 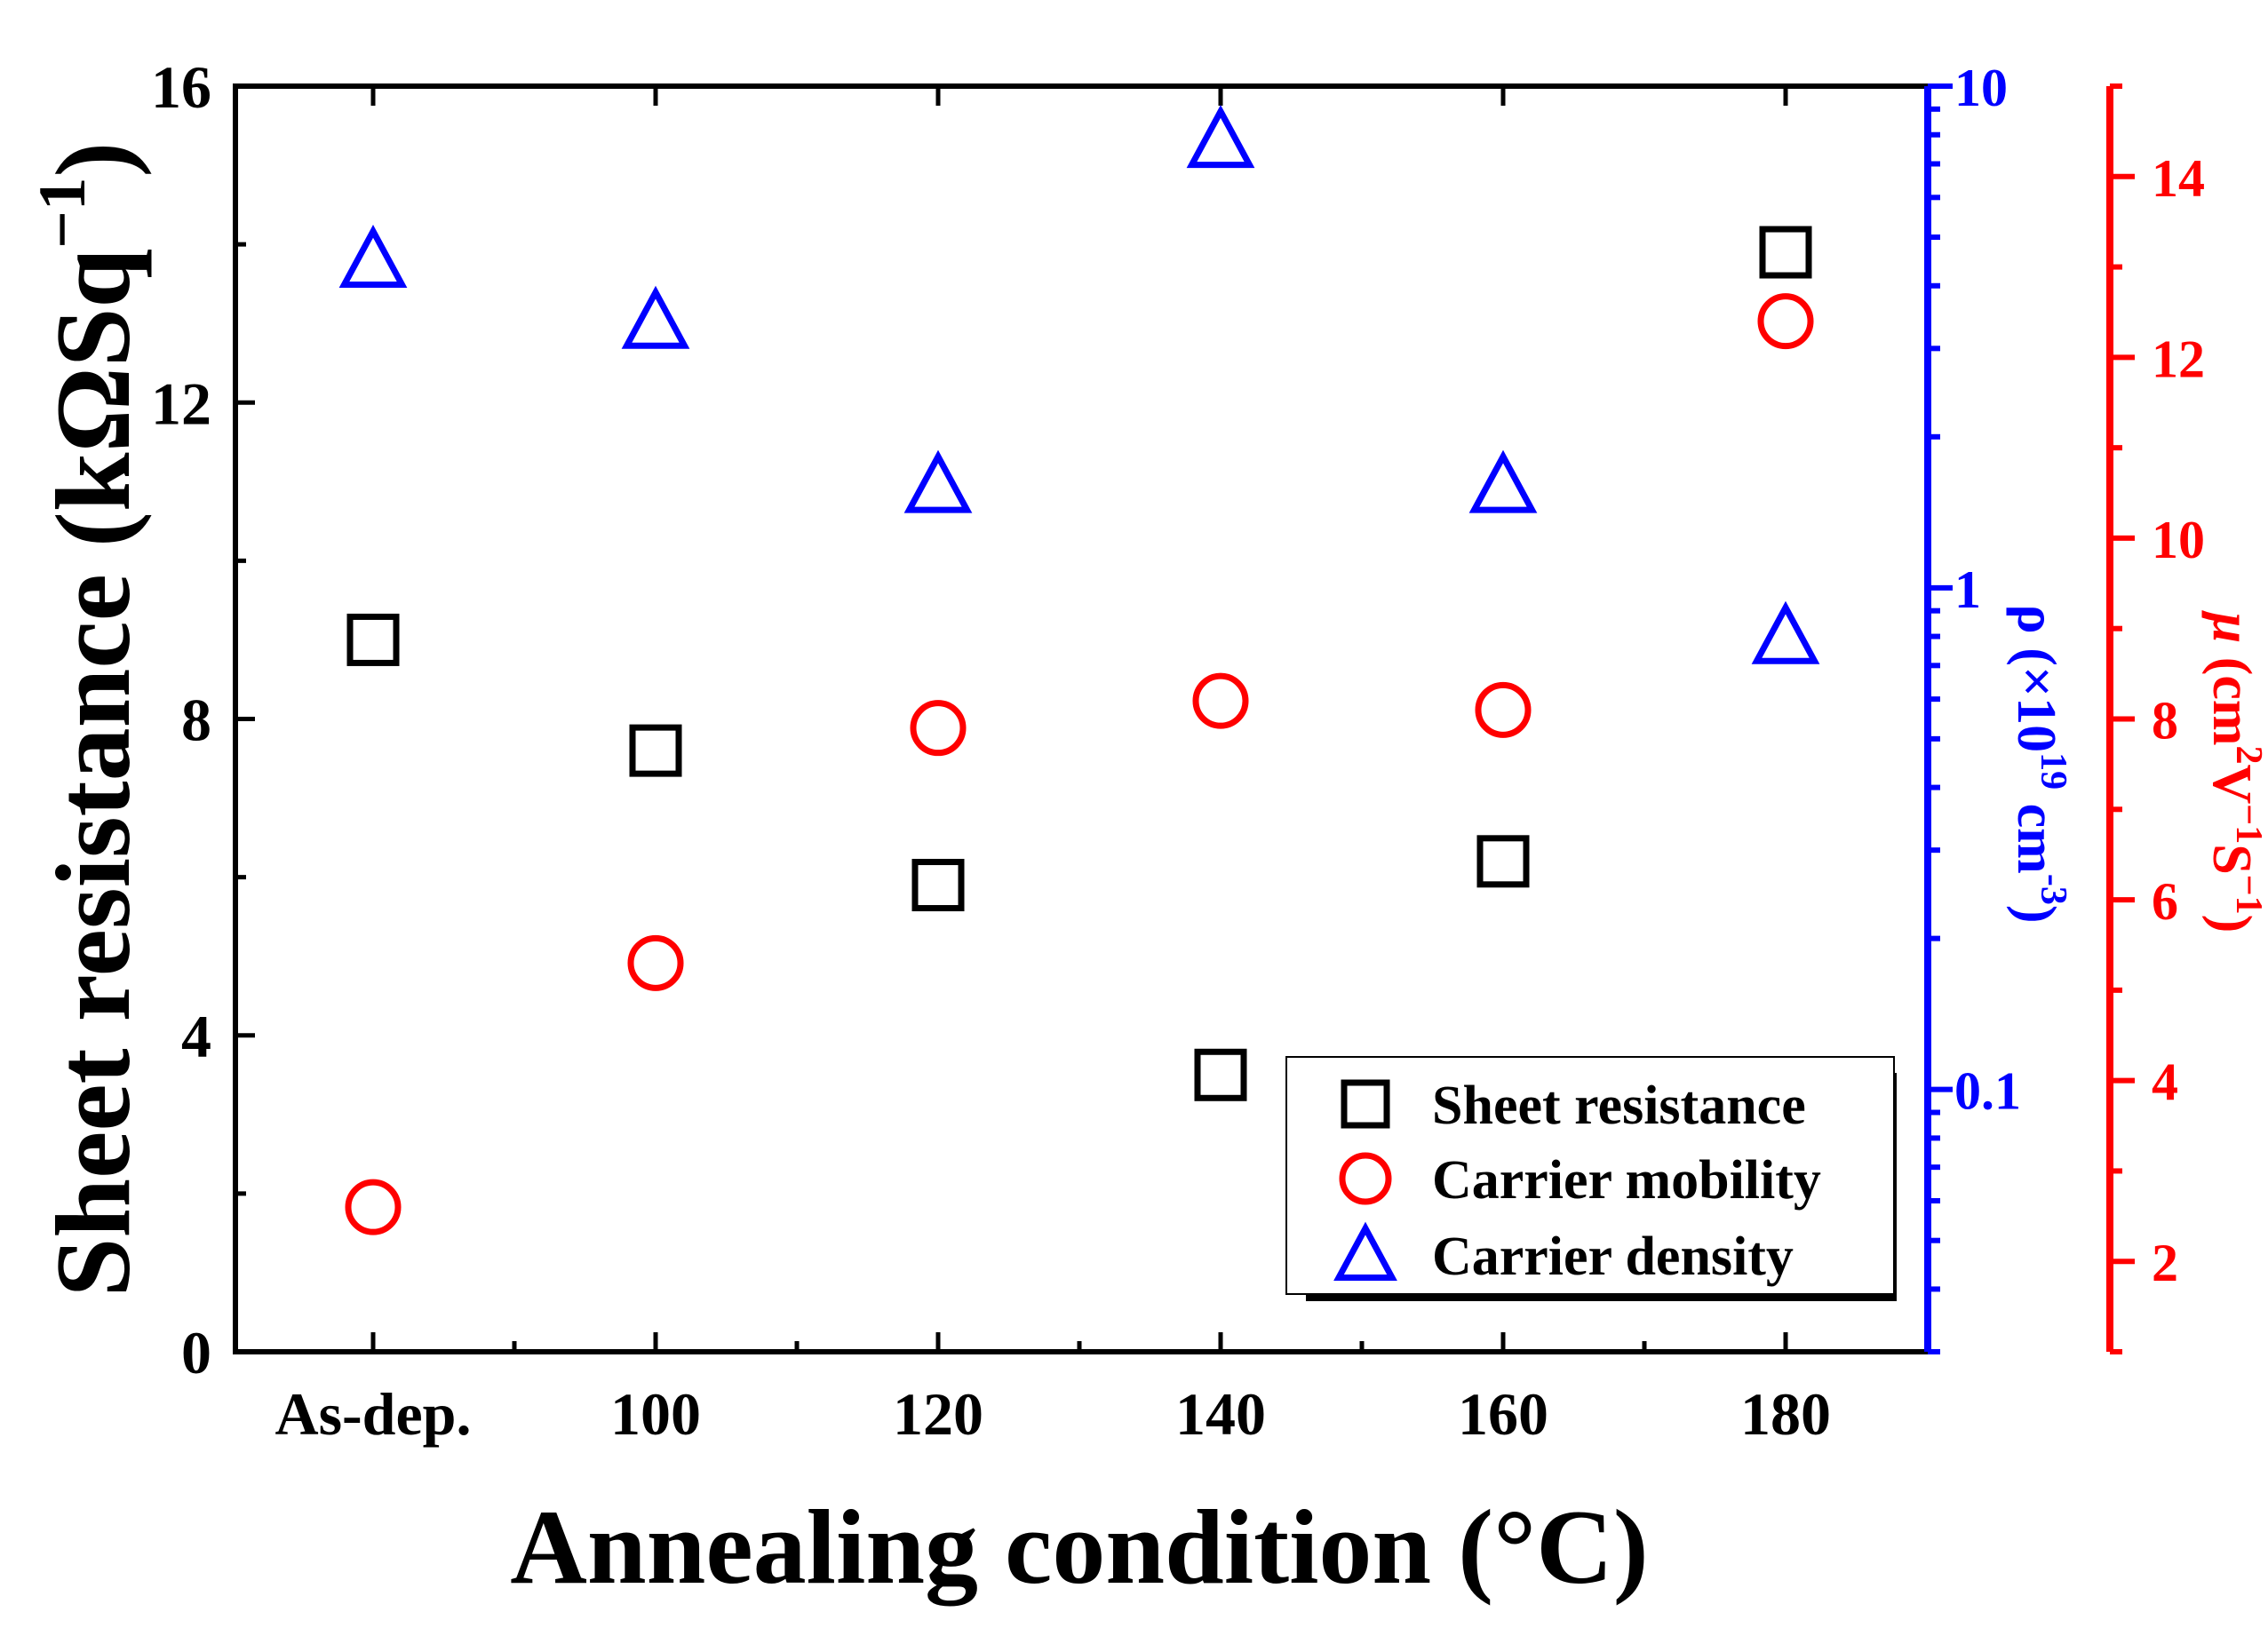 What do you see at coordinates (1785, 1414) in the screenshot?
I see `x-tick-label: 180` at bounding box center [1785, 1414].